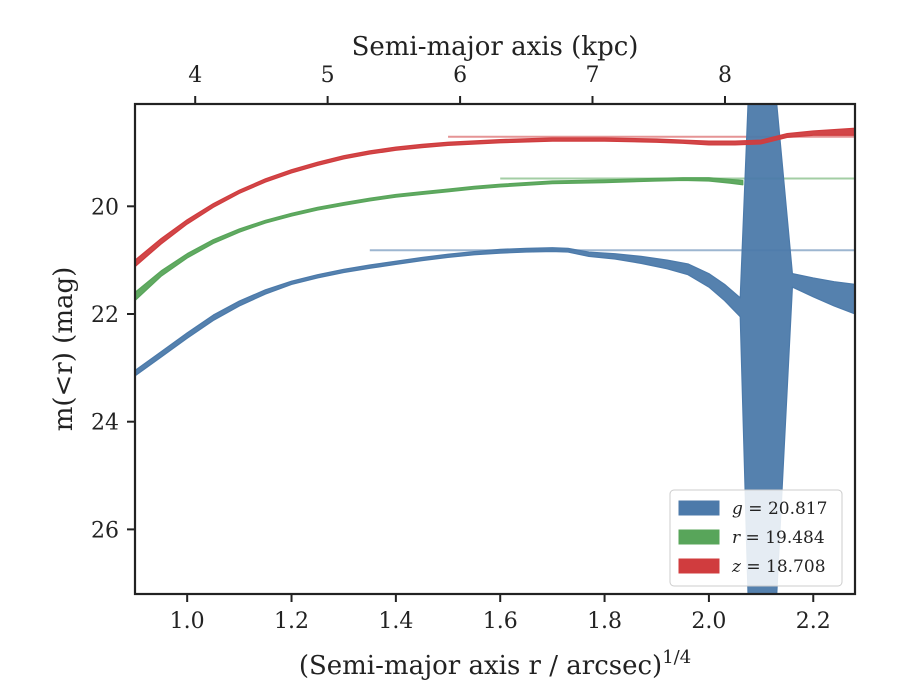 Image resolution: width=900 pixels, height=700 pixels. Describe the element at coordinates (187, 621) in the screenshot. I see `x-tick-label: 1.0` at that location.